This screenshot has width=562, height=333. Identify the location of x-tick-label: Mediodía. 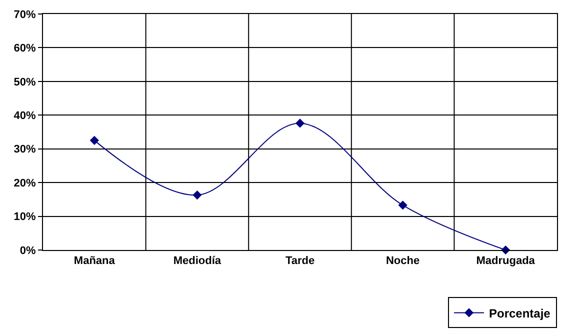
(197, 261).